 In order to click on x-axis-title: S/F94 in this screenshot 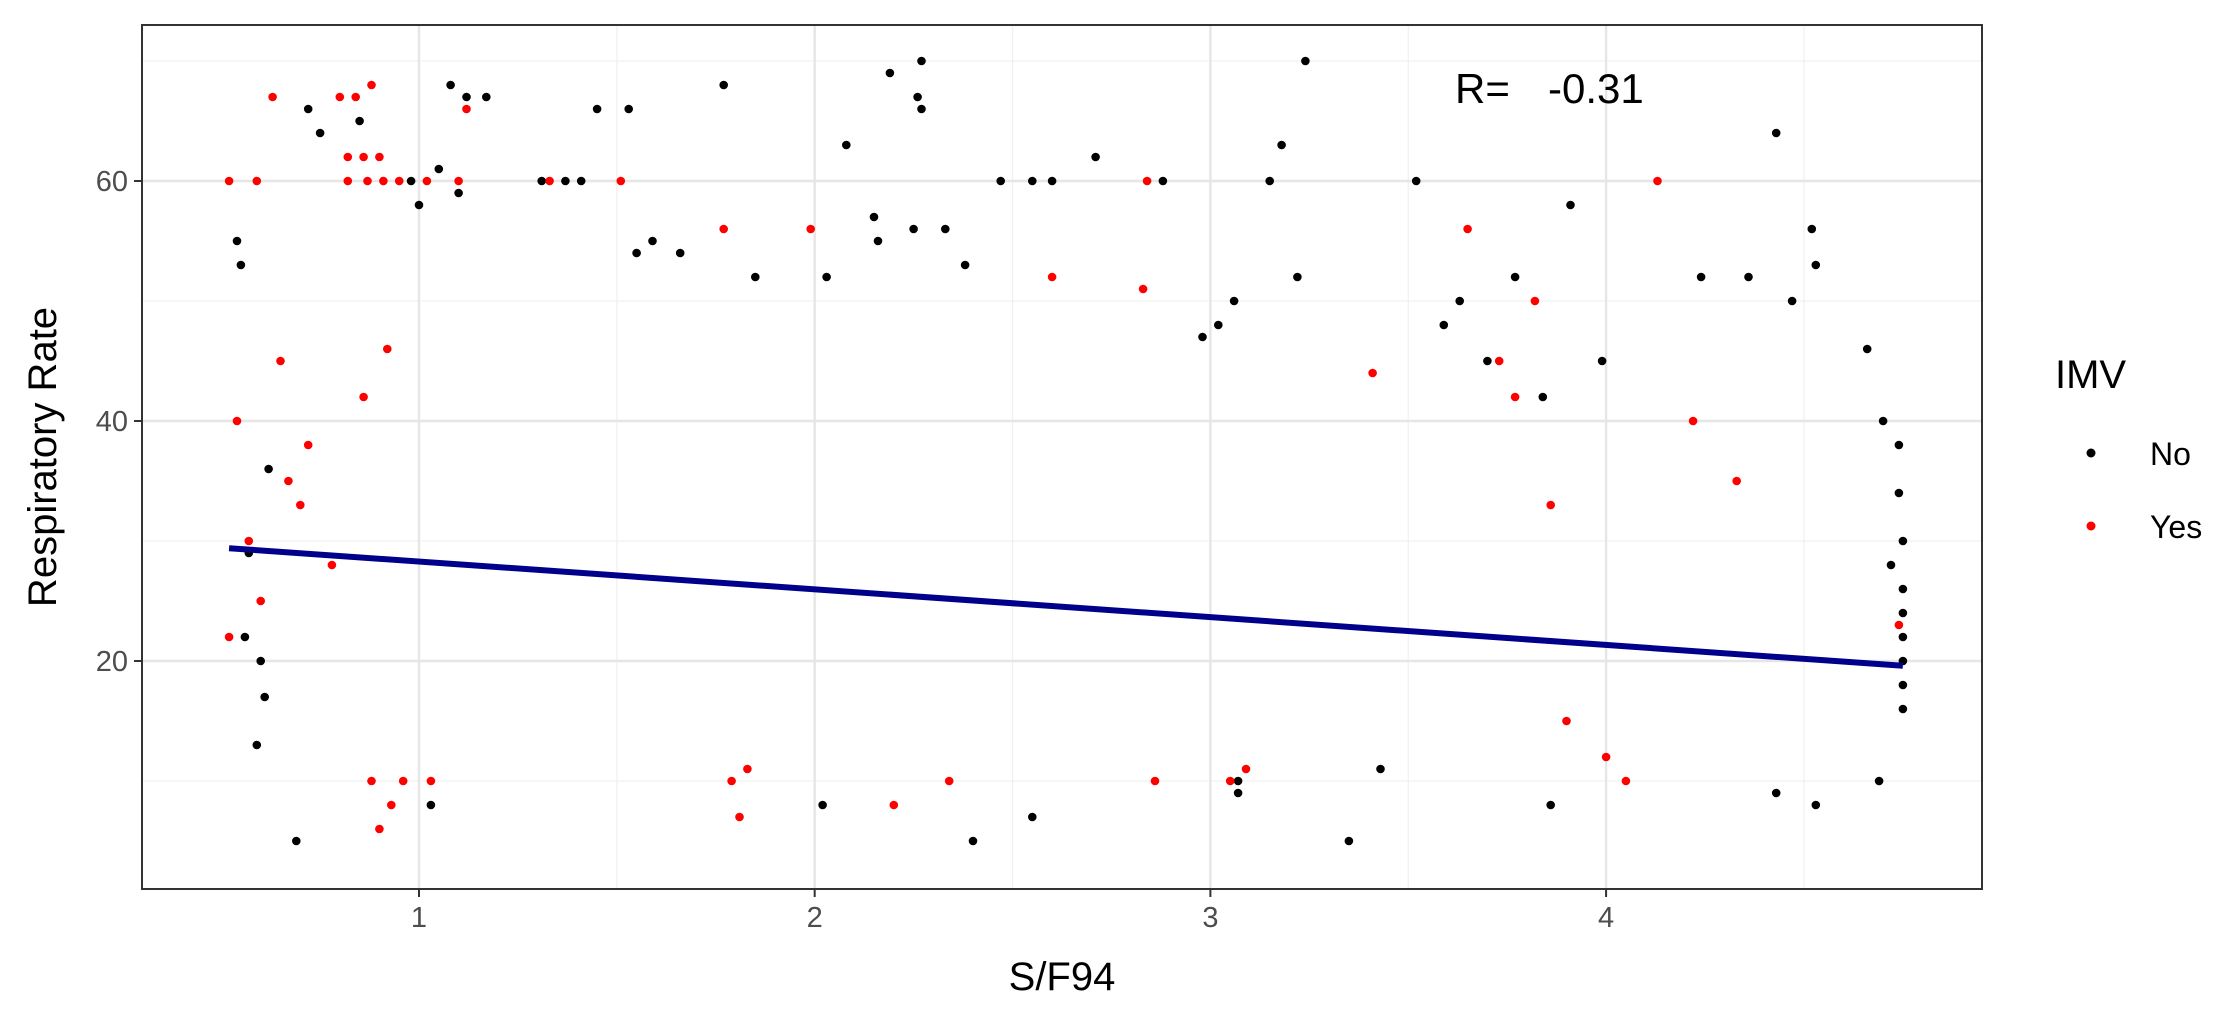, I will do `click(1062, 977)`.